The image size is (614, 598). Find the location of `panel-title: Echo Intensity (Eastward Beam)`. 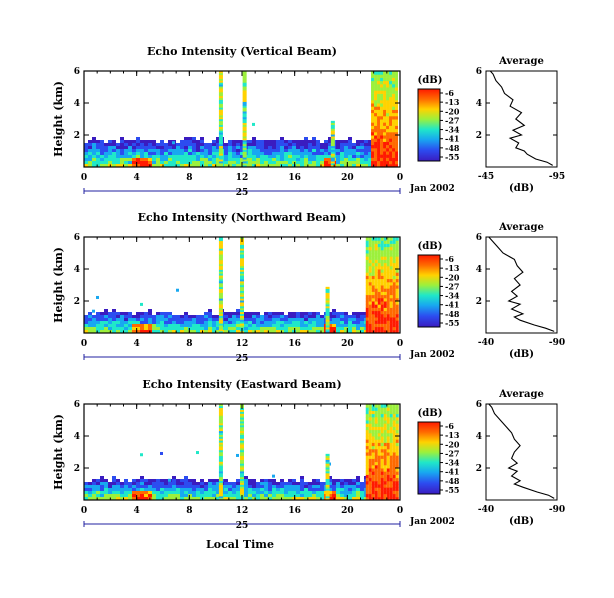

panel-title: Echo Intensity (Eastward Beam) is located at coordinates (241, 384).